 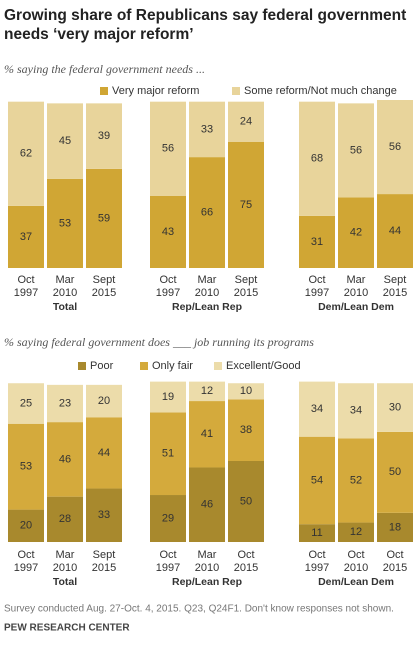 What do you see at coordinates (395, 407) in the screenshot?
I see `value-label: 30` at bounding box center [395, 407].